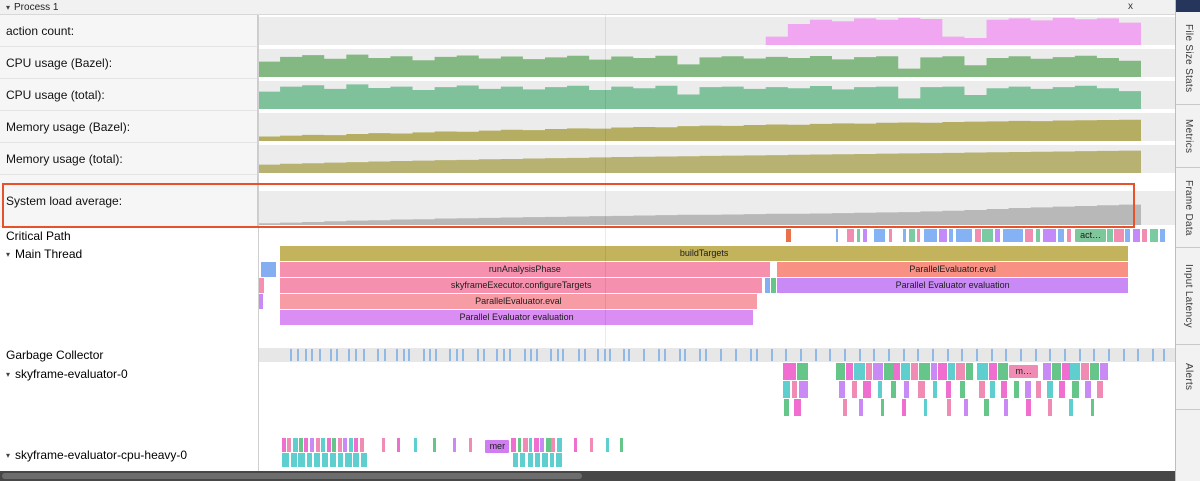  I want to click on process-header: ▾ Process 1 x, so click(587, 7).